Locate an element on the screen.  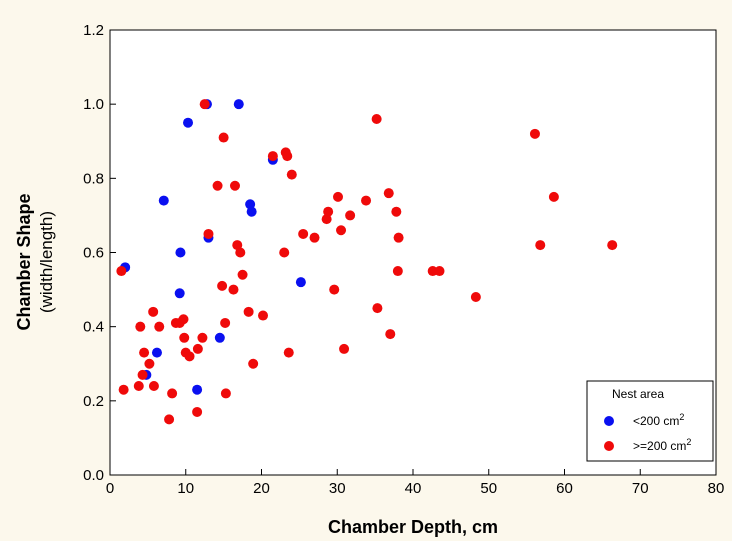
legend-marker-large-nest is located at coordinates (609, 446).